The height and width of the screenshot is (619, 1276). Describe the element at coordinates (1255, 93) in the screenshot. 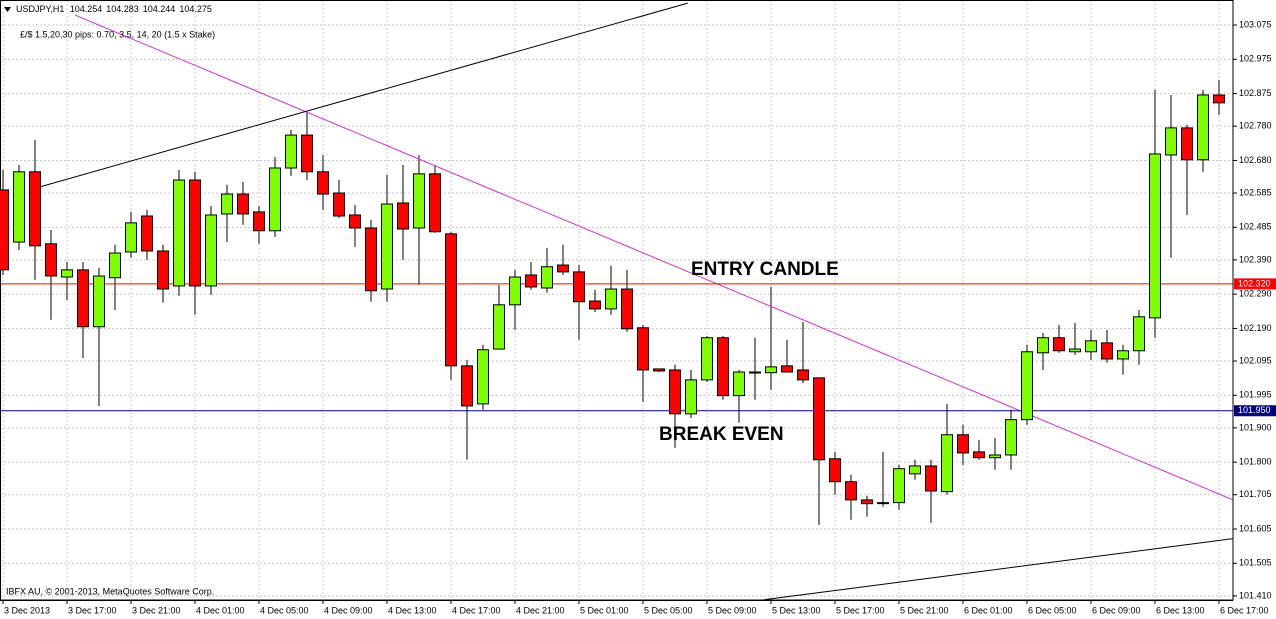

I see `y-tick-label: 102.875` at that location.